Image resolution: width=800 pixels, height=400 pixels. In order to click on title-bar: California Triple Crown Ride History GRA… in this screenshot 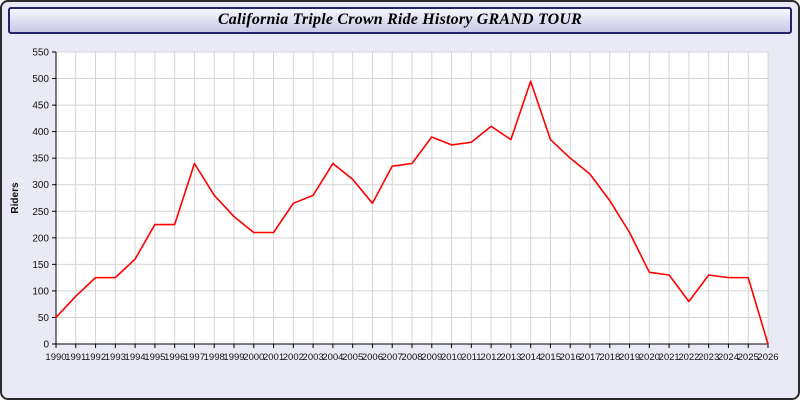, I will do `click(400, 20)`.